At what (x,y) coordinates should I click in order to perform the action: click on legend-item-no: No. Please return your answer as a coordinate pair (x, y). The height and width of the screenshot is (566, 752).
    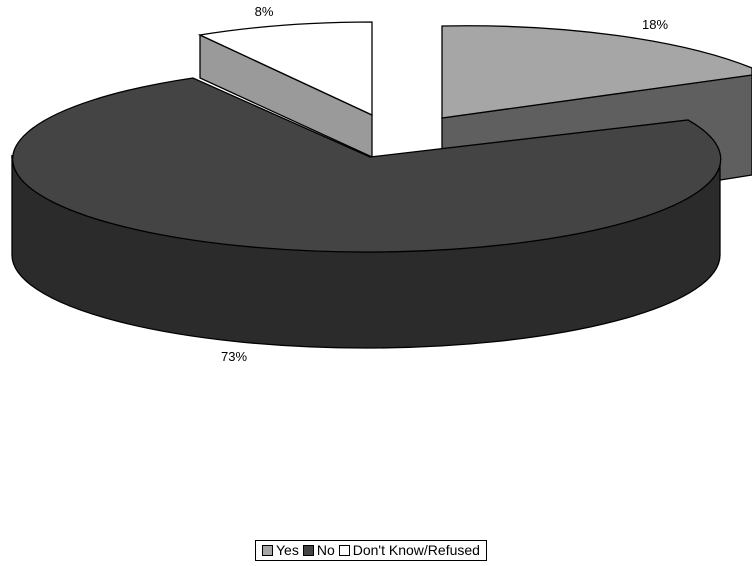
    Looking at the image, I should click on (318, 550).